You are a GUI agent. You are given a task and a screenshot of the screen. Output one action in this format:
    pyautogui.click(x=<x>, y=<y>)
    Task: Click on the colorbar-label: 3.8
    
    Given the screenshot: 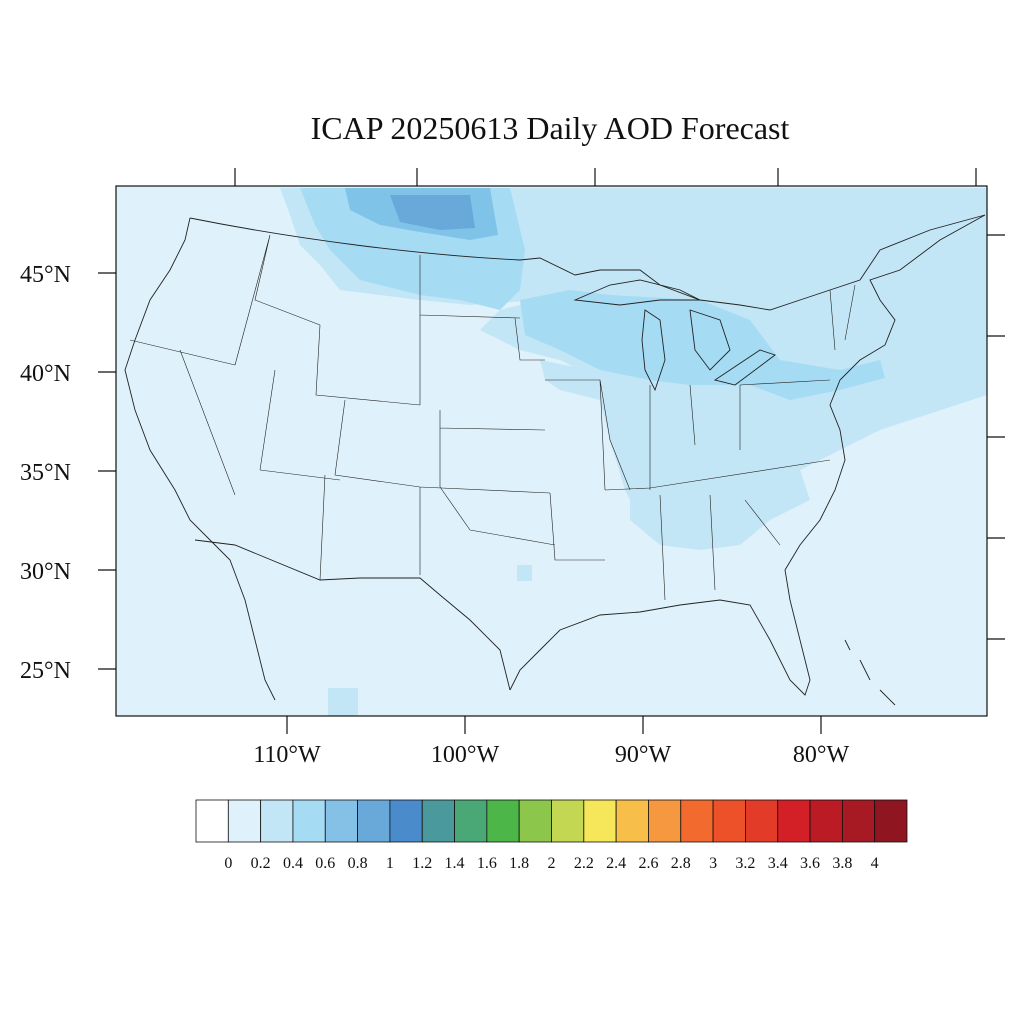 What is the action you would take?
    pyautogui.click(x=842, y=863)
    